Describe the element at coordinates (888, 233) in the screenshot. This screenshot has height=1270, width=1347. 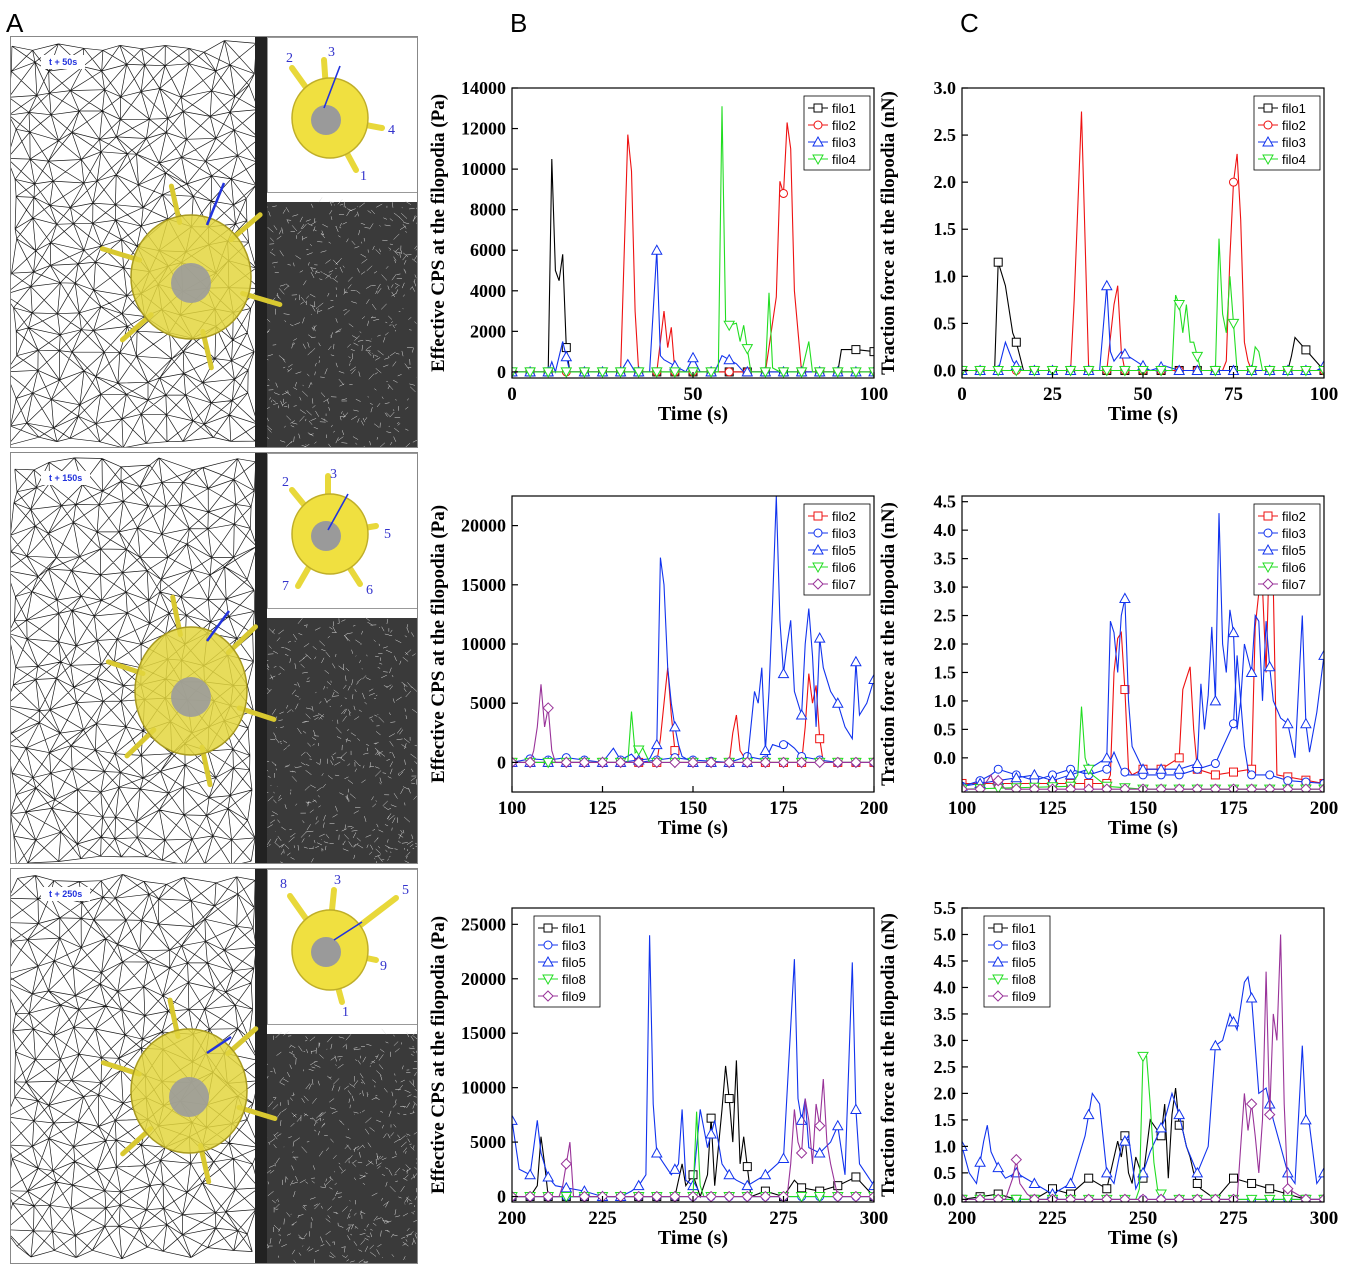
I see `y-axis-label: Traction force at the filopodia (nN)` at that location.